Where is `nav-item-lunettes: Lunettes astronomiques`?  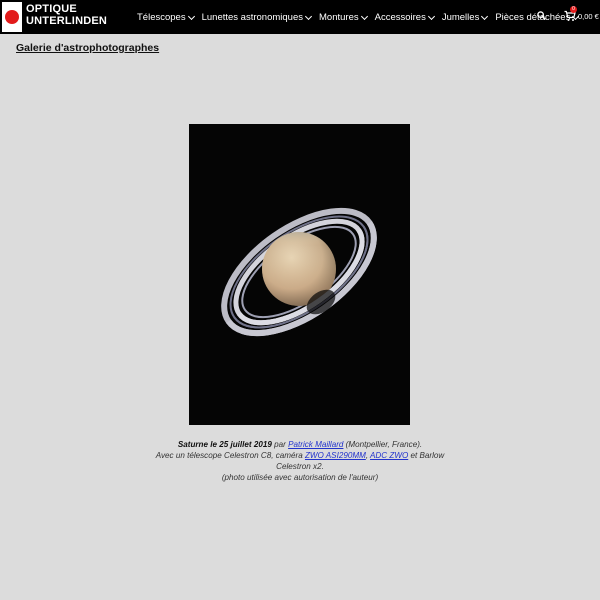 nav-item-lunettes: Lunettes astronomiques is located at coordinates (257, 17).